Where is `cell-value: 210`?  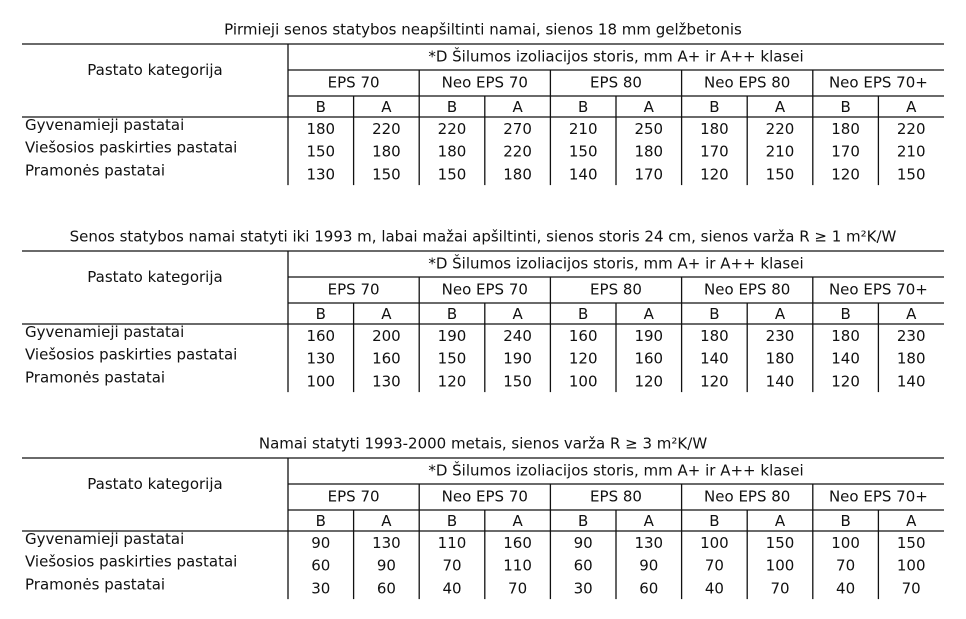
cell-value: 210 is located at coordinates (911, 152).